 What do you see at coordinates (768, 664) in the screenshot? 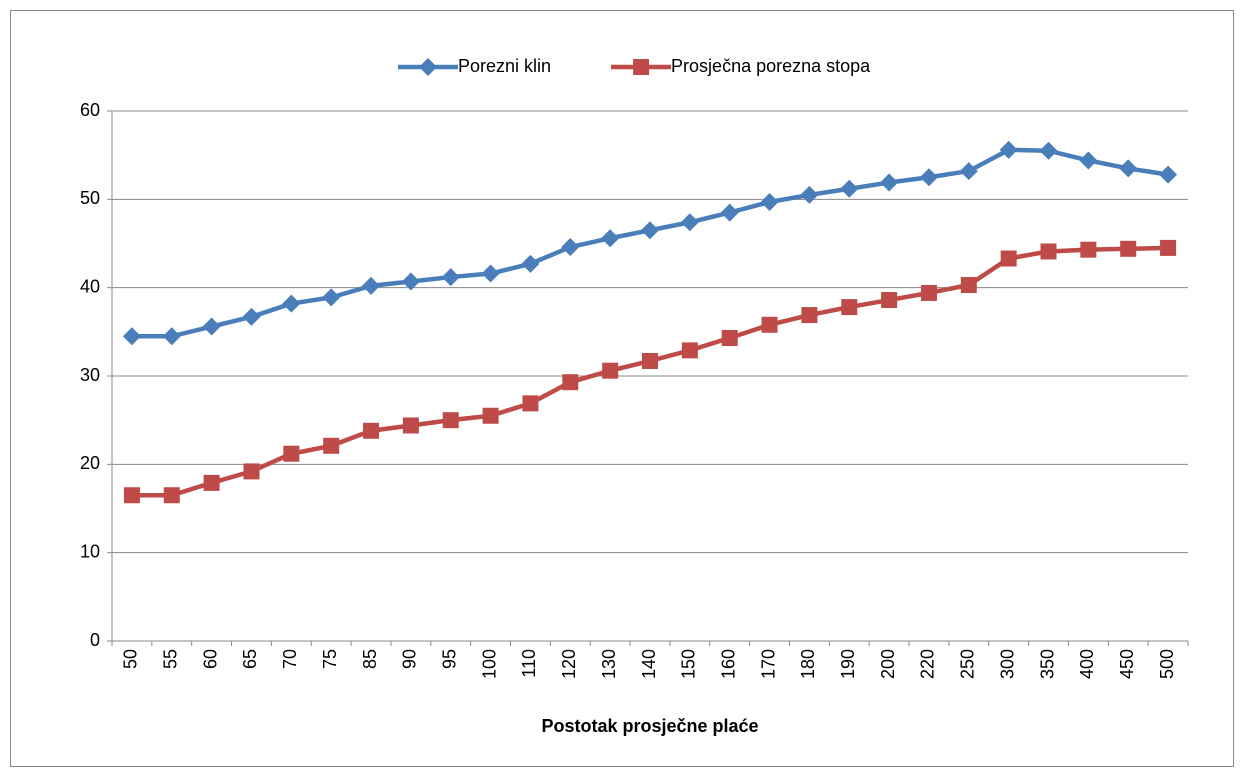
I see `x-tick-label: 170` at bounding box center [768, 664].